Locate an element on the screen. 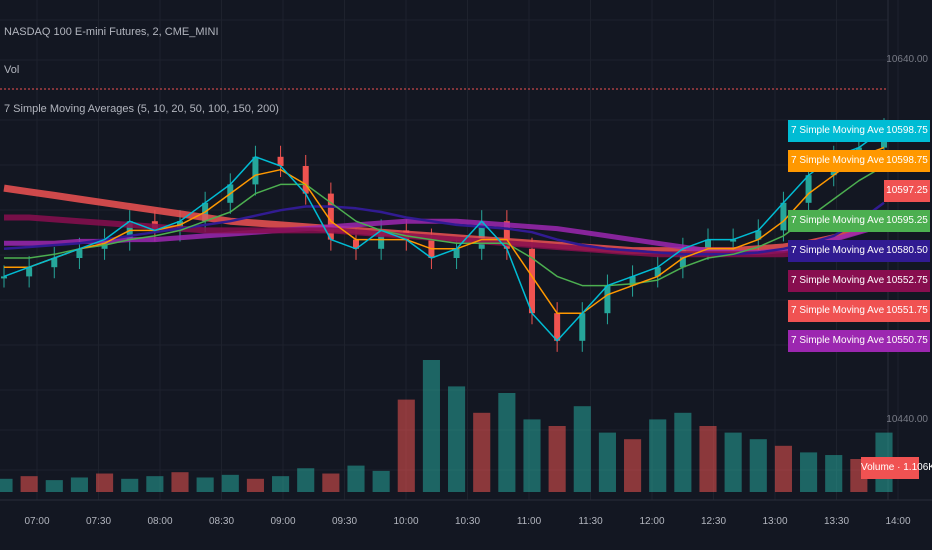  time-tick-label: 13:00 is located at coordinates (775, 521).